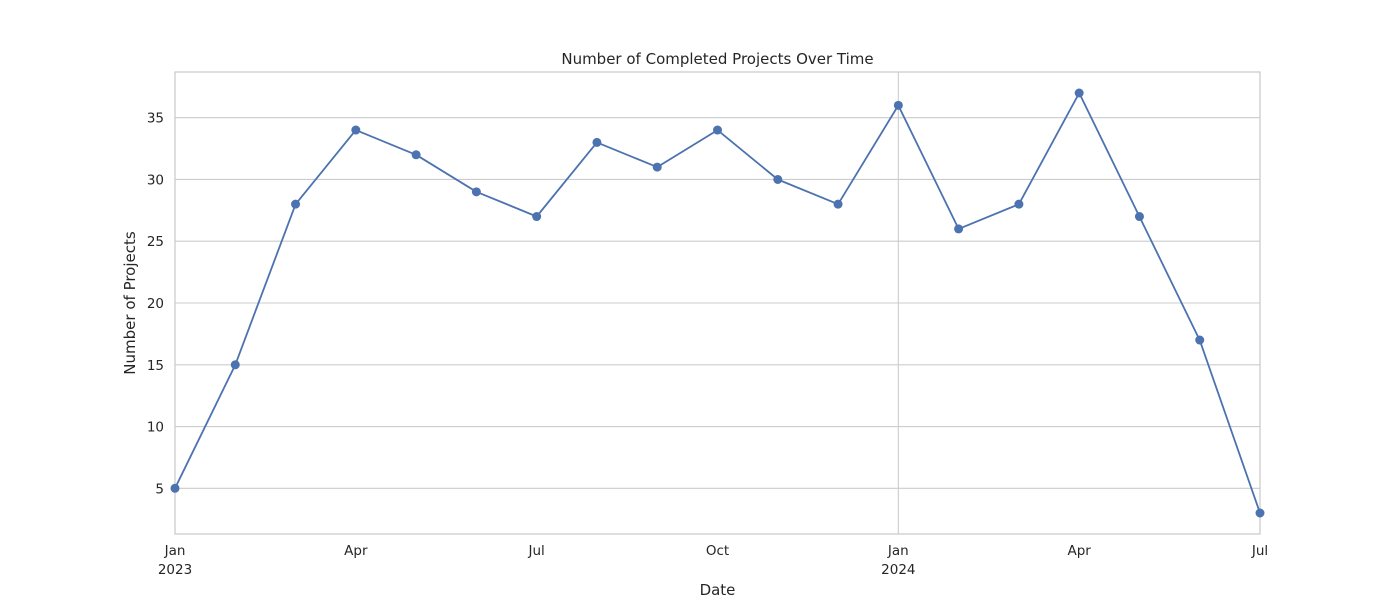 This screenshot has height=600, width=1400. I want to click on y-tick-label: 20, so click(155, 304).